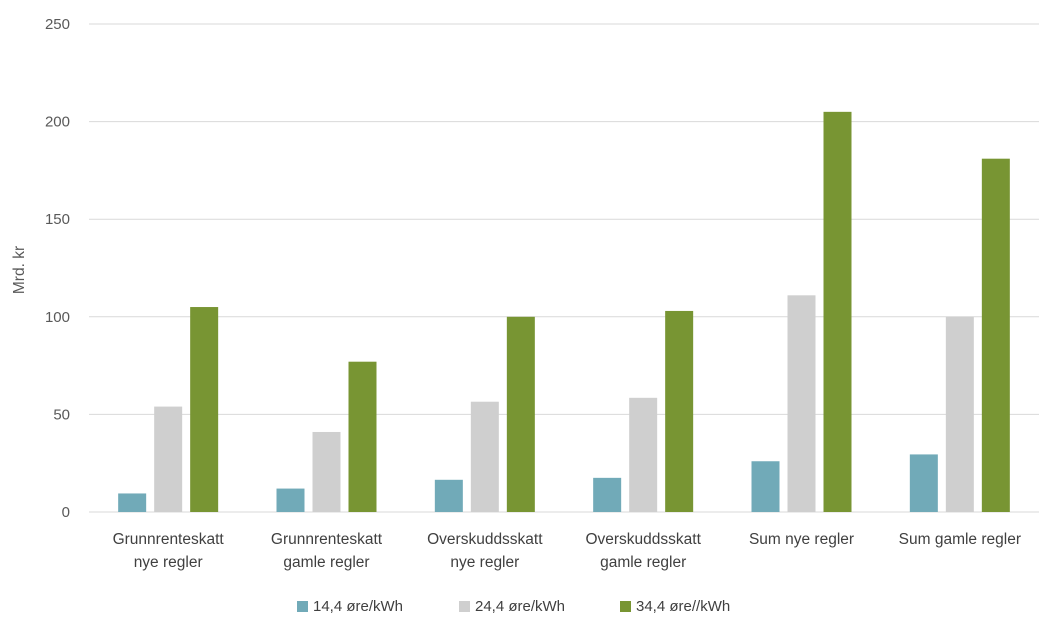 This screenshot has width=1045, height=618. What do you see at coordinates (169, 551) in the screenshot?
I see `x-category-label: Grunnrenteskatt nye regler` at bounding box center [169, 551].